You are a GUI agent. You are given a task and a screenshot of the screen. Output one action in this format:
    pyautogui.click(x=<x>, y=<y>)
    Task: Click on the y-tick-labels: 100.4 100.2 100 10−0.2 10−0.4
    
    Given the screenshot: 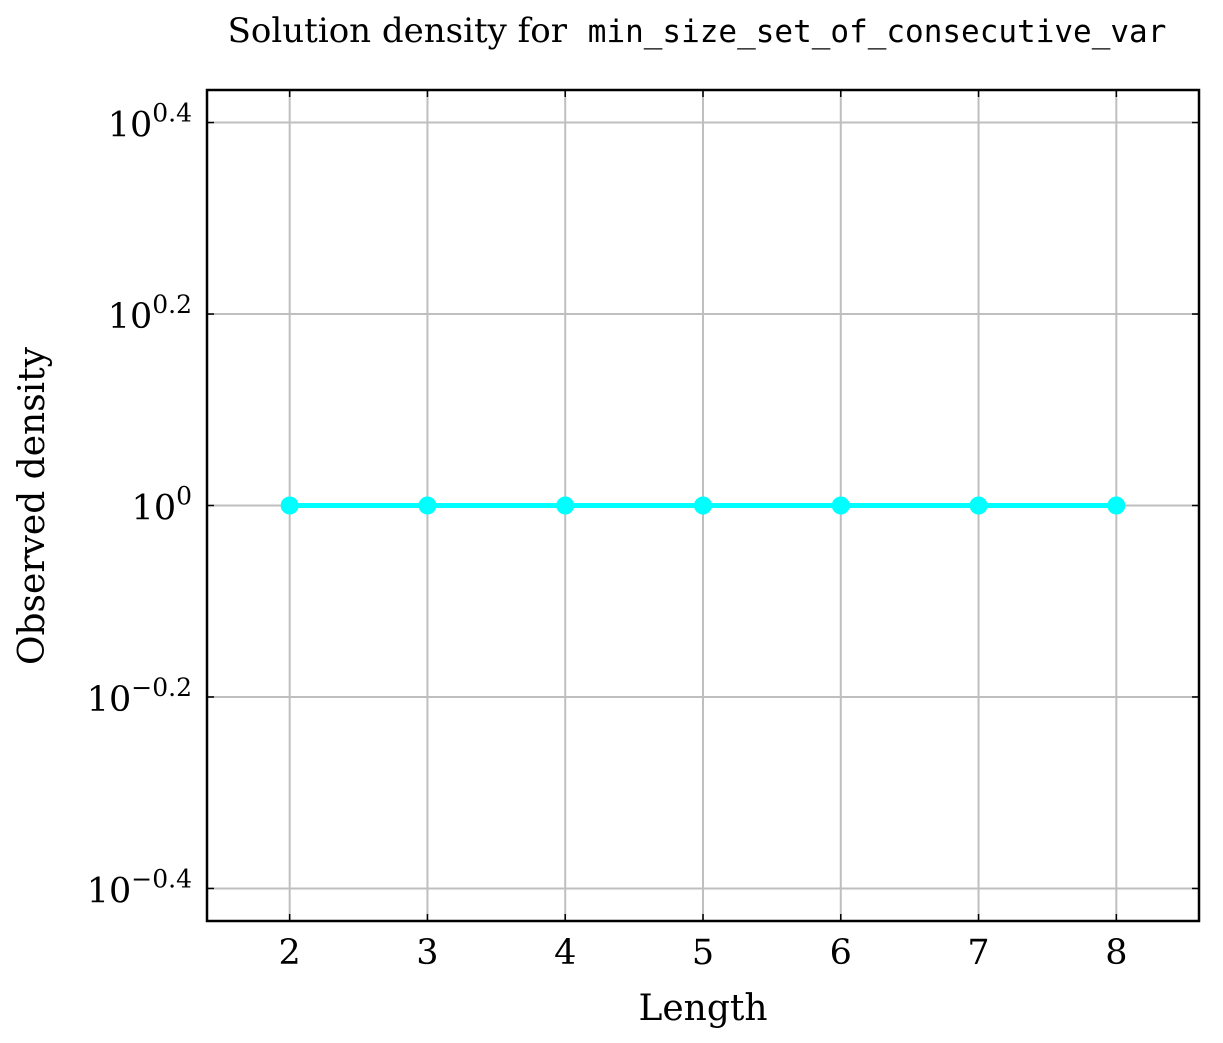 What is the action you would take?
    pyautogui.click(x=139, y=505)
    